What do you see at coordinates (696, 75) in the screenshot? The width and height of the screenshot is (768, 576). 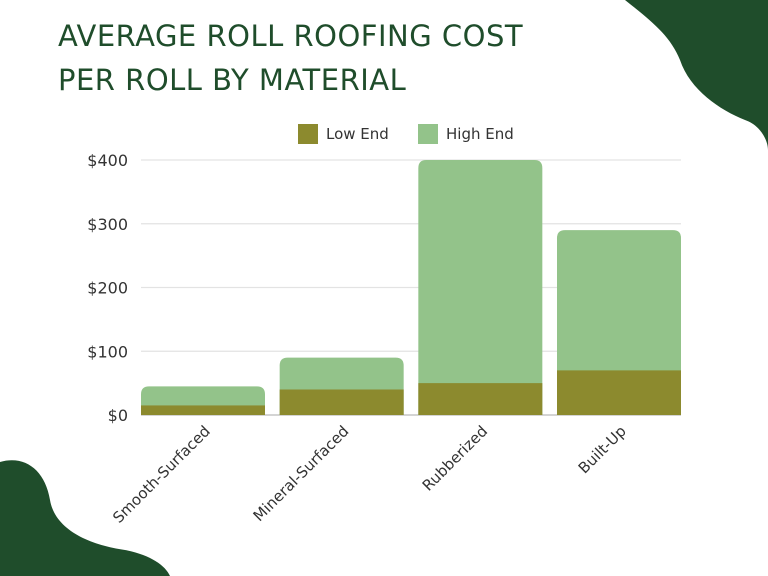 I see `corner-blob-top-right` at bounding box center [696, 75].